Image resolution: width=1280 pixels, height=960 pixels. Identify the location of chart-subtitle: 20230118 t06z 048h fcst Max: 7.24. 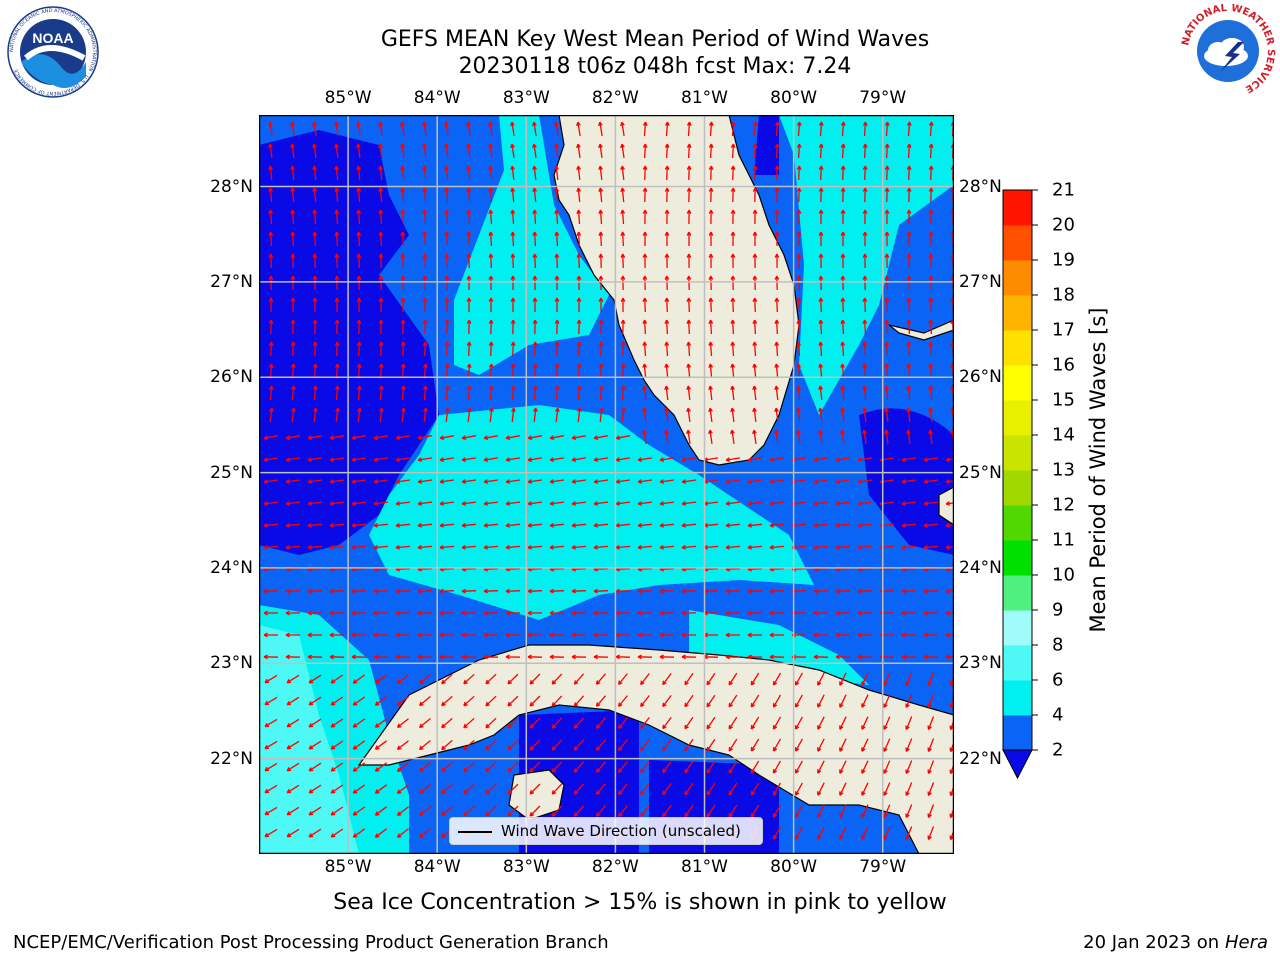
(655, 66).